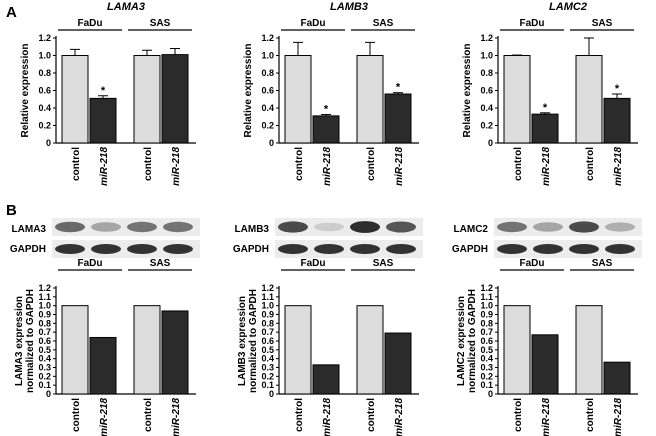  What do you see at coordinates (44, 368) in the screenshot?
I see `y-tick-label: 0.3` at bounding box center [44, 368].